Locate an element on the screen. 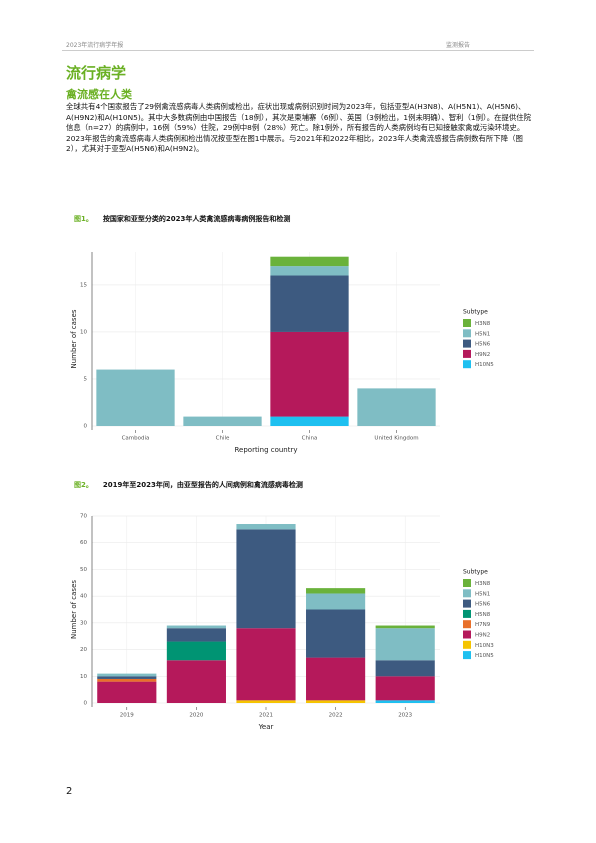  section-subtitle: 禽流感在人类 is located at coordinates (99, 94).